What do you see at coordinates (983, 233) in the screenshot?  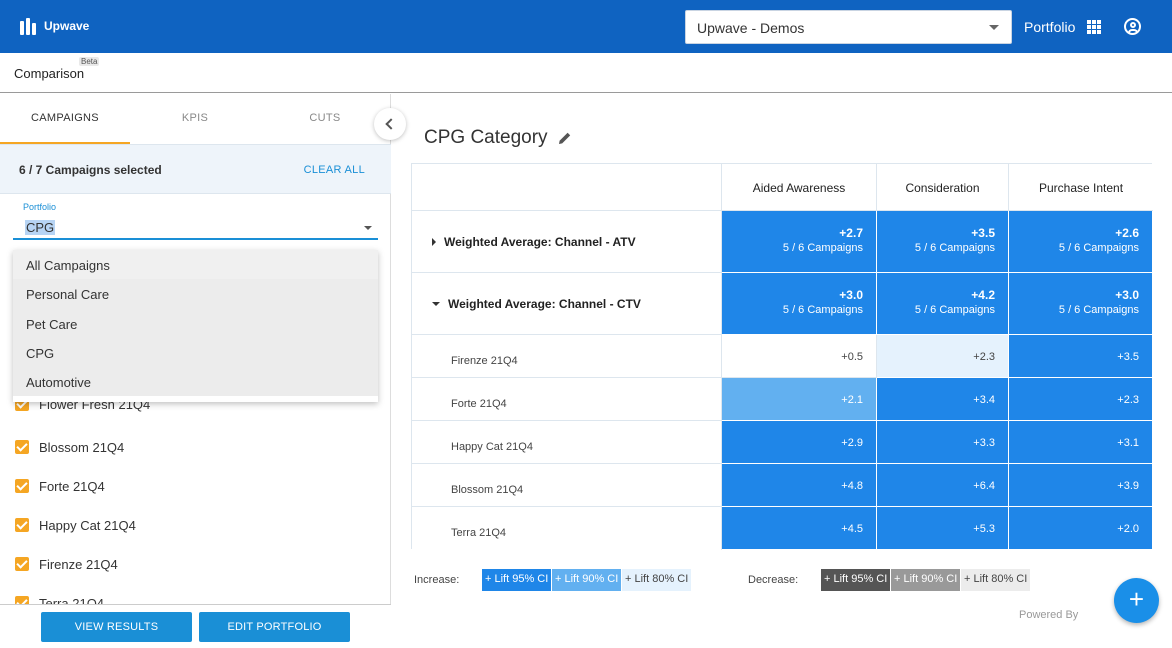 I see `cell-value: +3.5` at bounding box center [983, 233].